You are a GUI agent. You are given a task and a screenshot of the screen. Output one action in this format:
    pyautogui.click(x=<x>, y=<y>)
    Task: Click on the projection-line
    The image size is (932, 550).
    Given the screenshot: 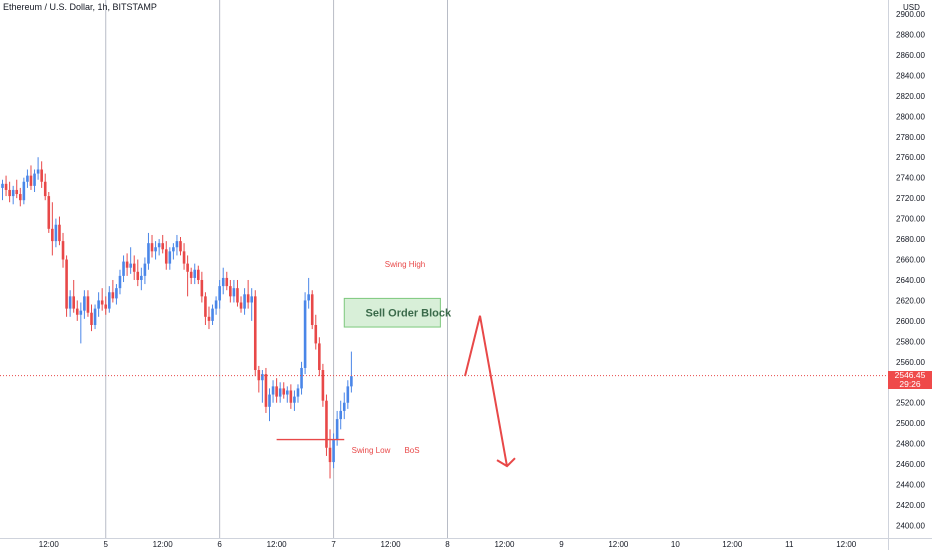 What is the action you would take?
    pyautogui.click(x=486, y=391)
    